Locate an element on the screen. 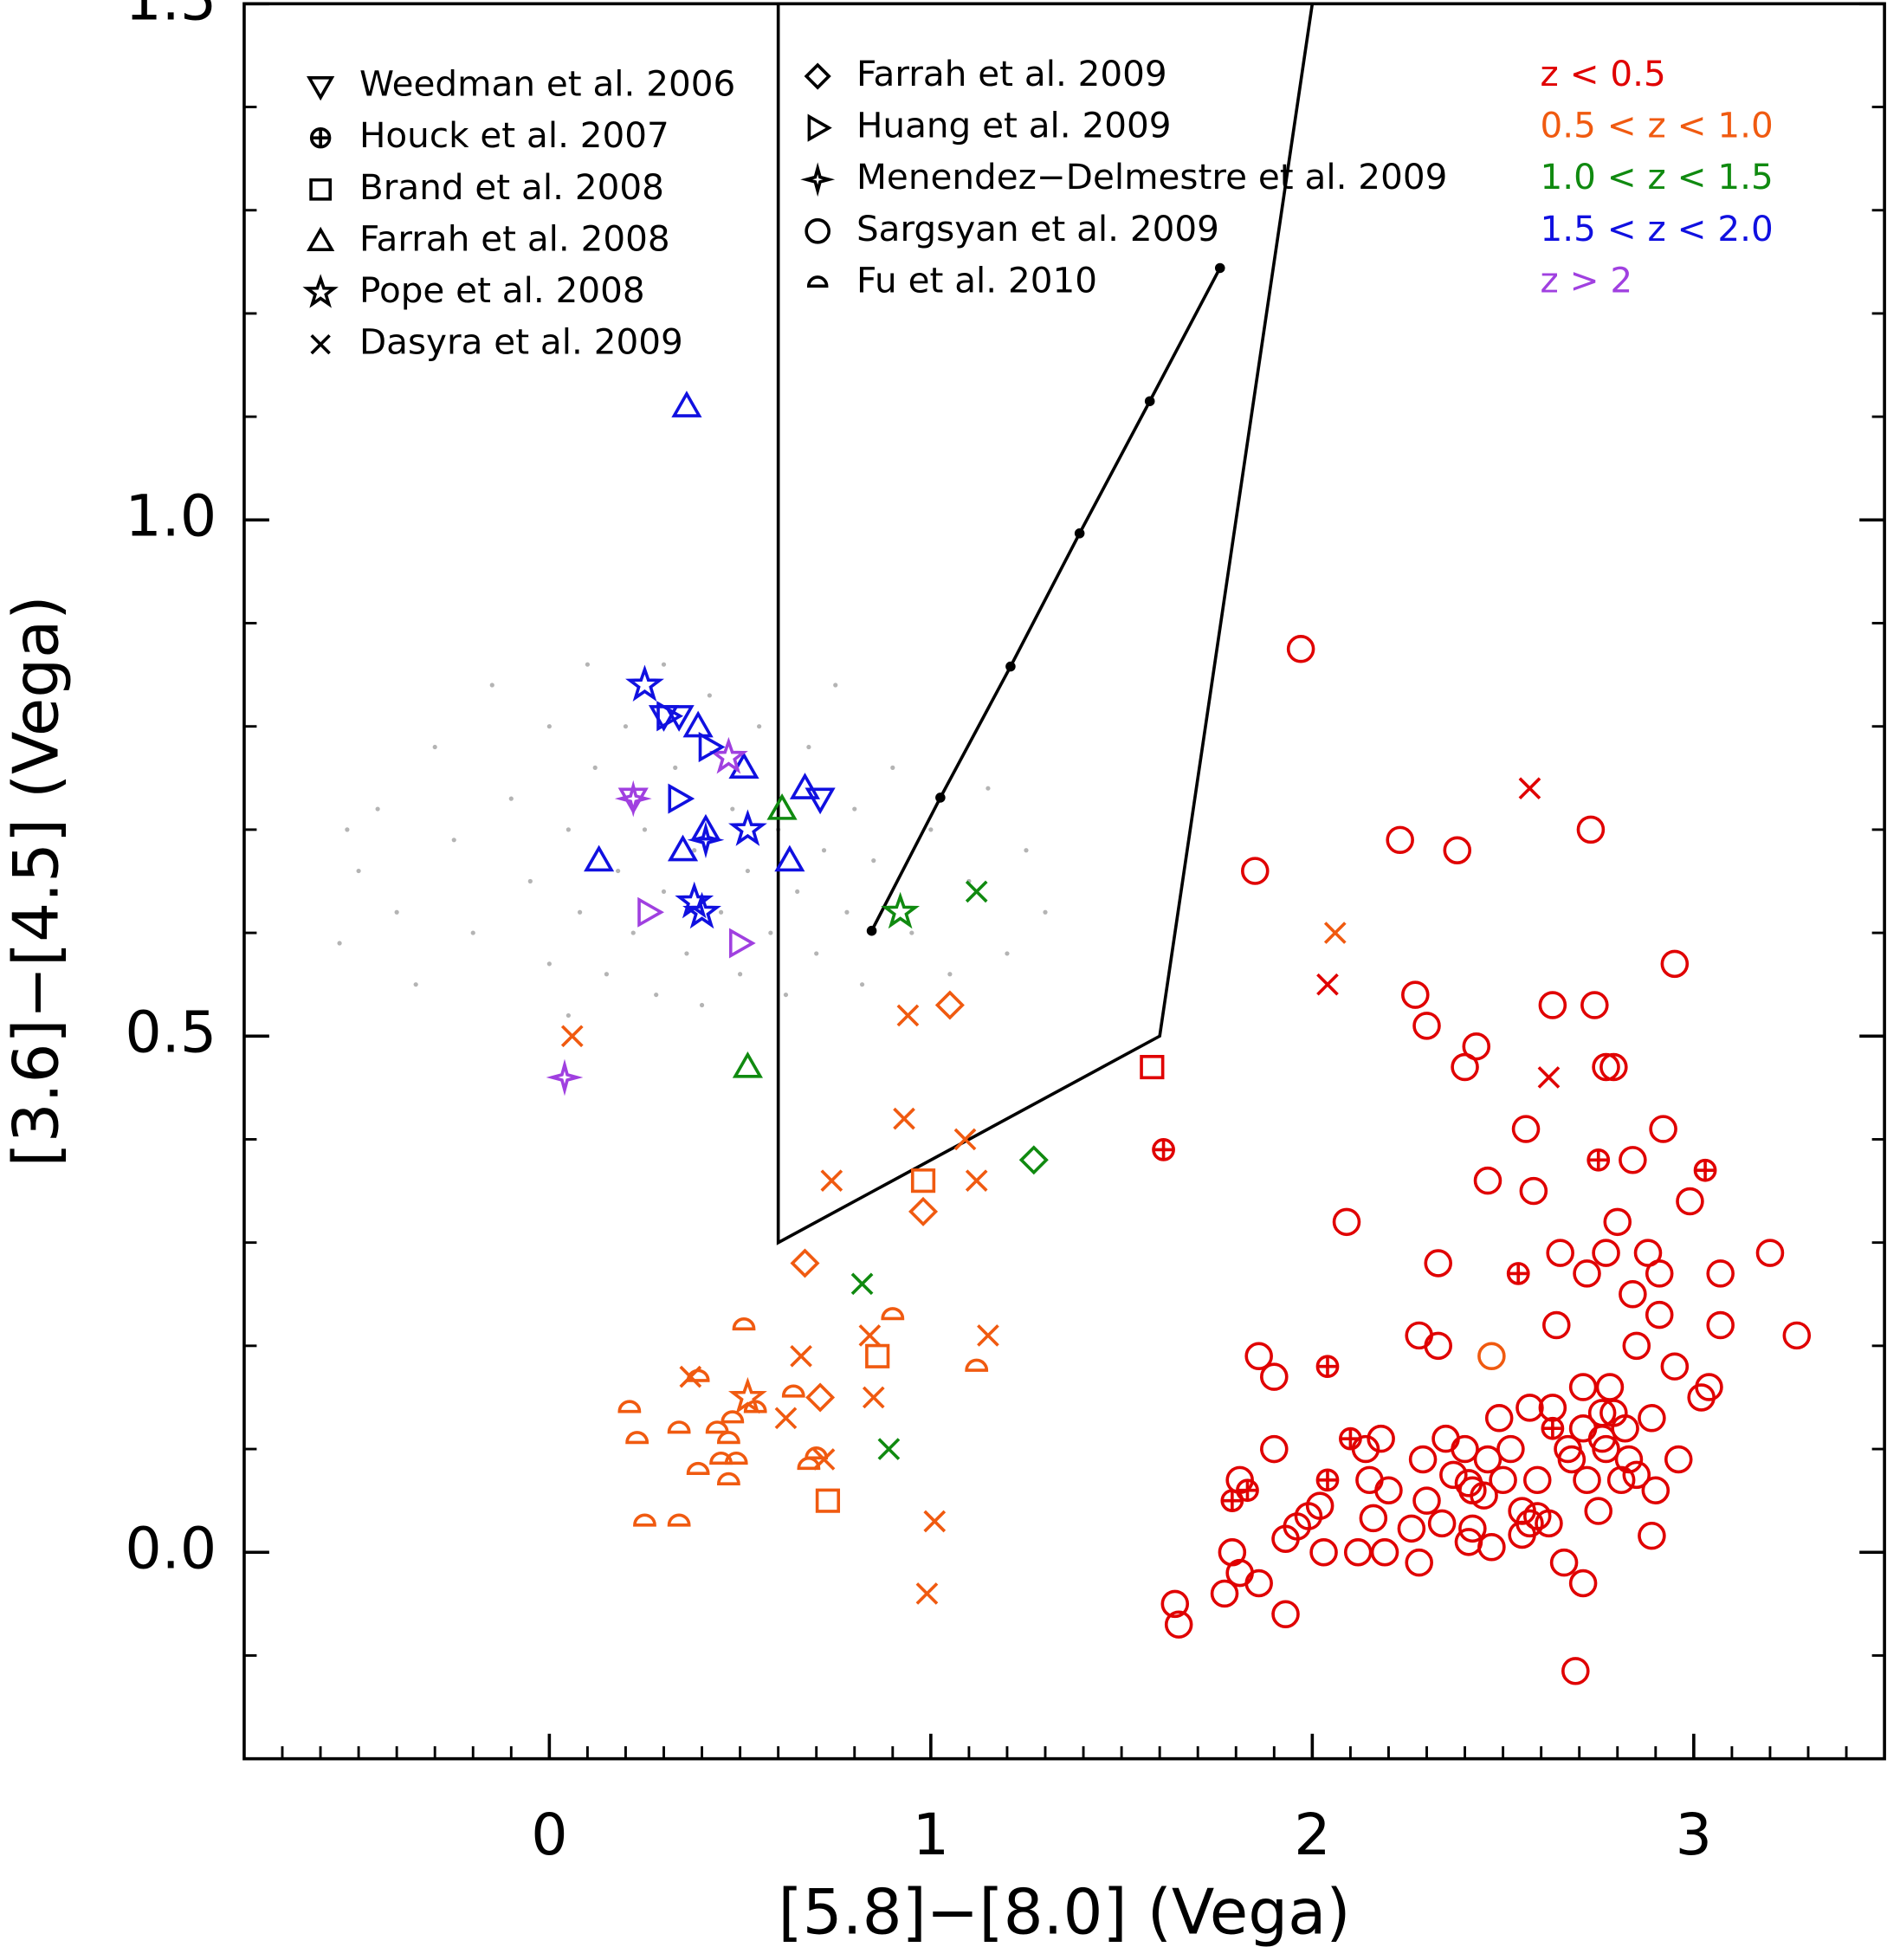 This screenshot has height=1960, width=1887. y-tick-label: 1.0 is located at coordinates (170, 515).